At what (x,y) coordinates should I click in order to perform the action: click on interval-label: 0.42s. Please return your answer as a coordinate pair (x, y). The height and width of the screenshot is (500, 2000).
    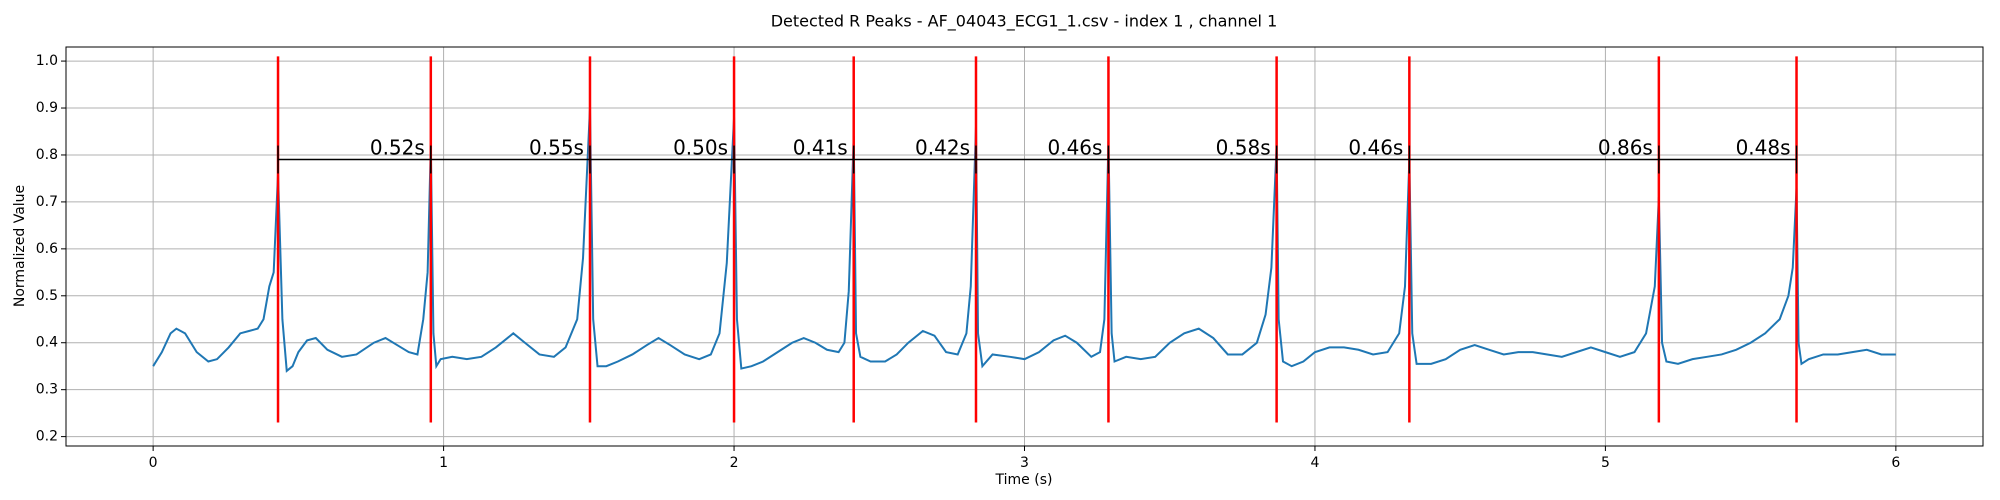
    Looking at the image, I should click on (942, 148).